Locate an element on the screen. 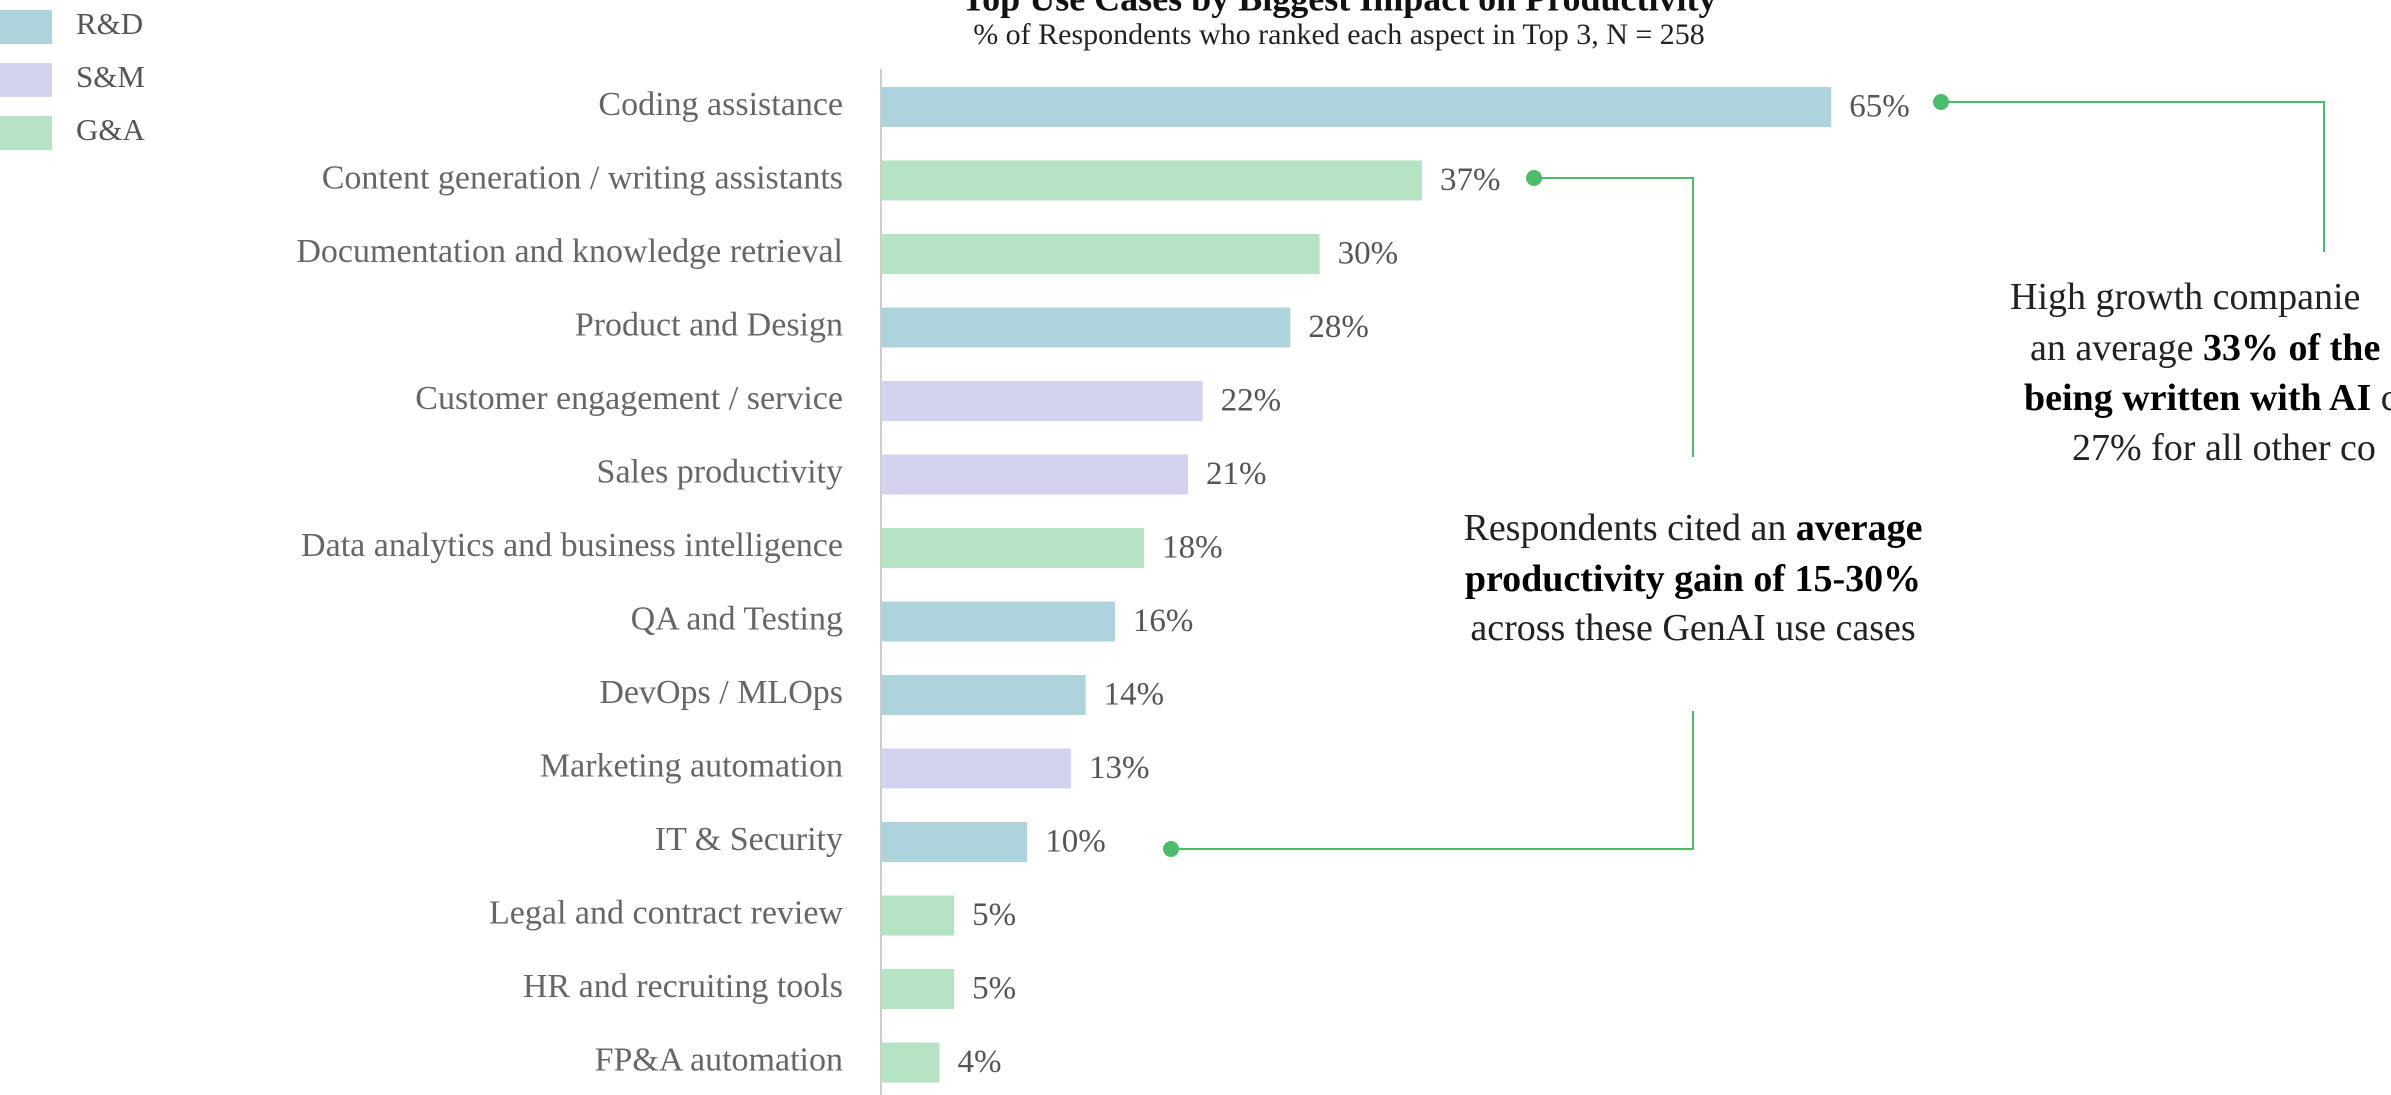  value-label: 37% is located at coordinates (1470, 180).